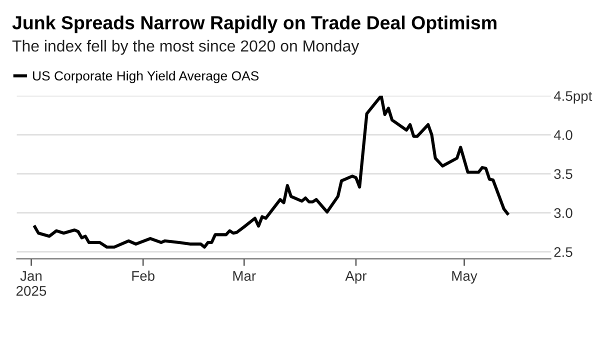  Describe the element at coordinates (244, 276) in the screenshot. I see `x-tick-label: Mar` at that location.